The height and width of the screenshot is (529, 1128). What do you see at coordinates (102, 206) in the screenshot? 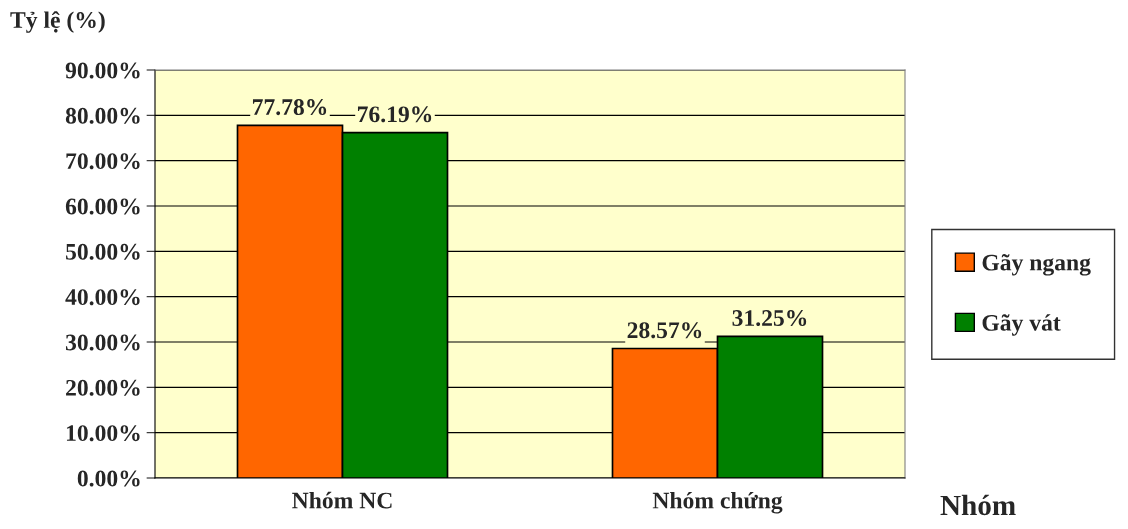
I see `y-tick-label: 60.00%` at bounding box center [102, 206].